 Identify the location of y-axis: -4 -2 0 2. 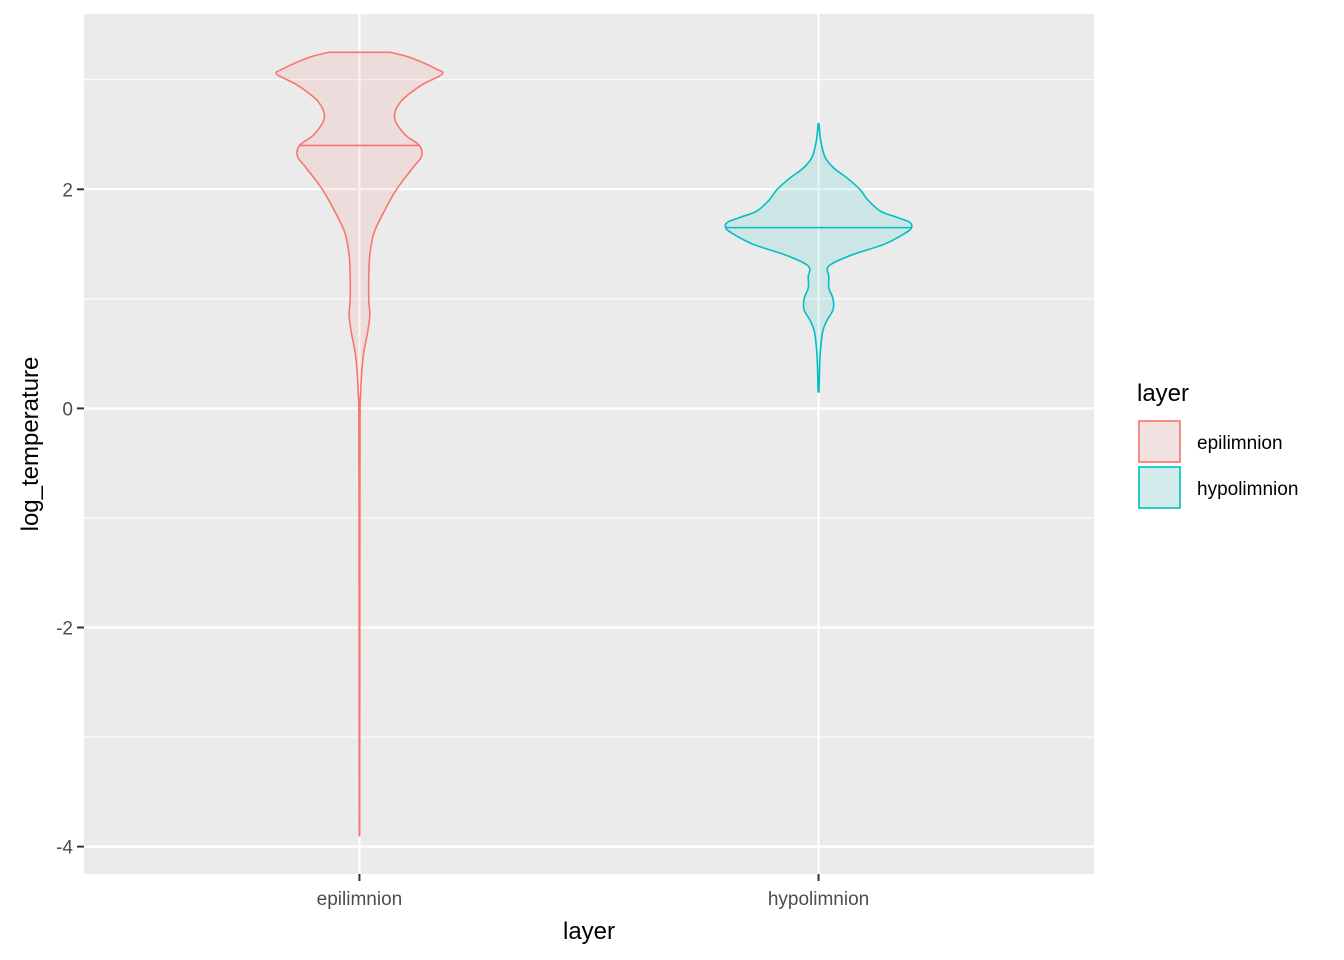
(70, 519).